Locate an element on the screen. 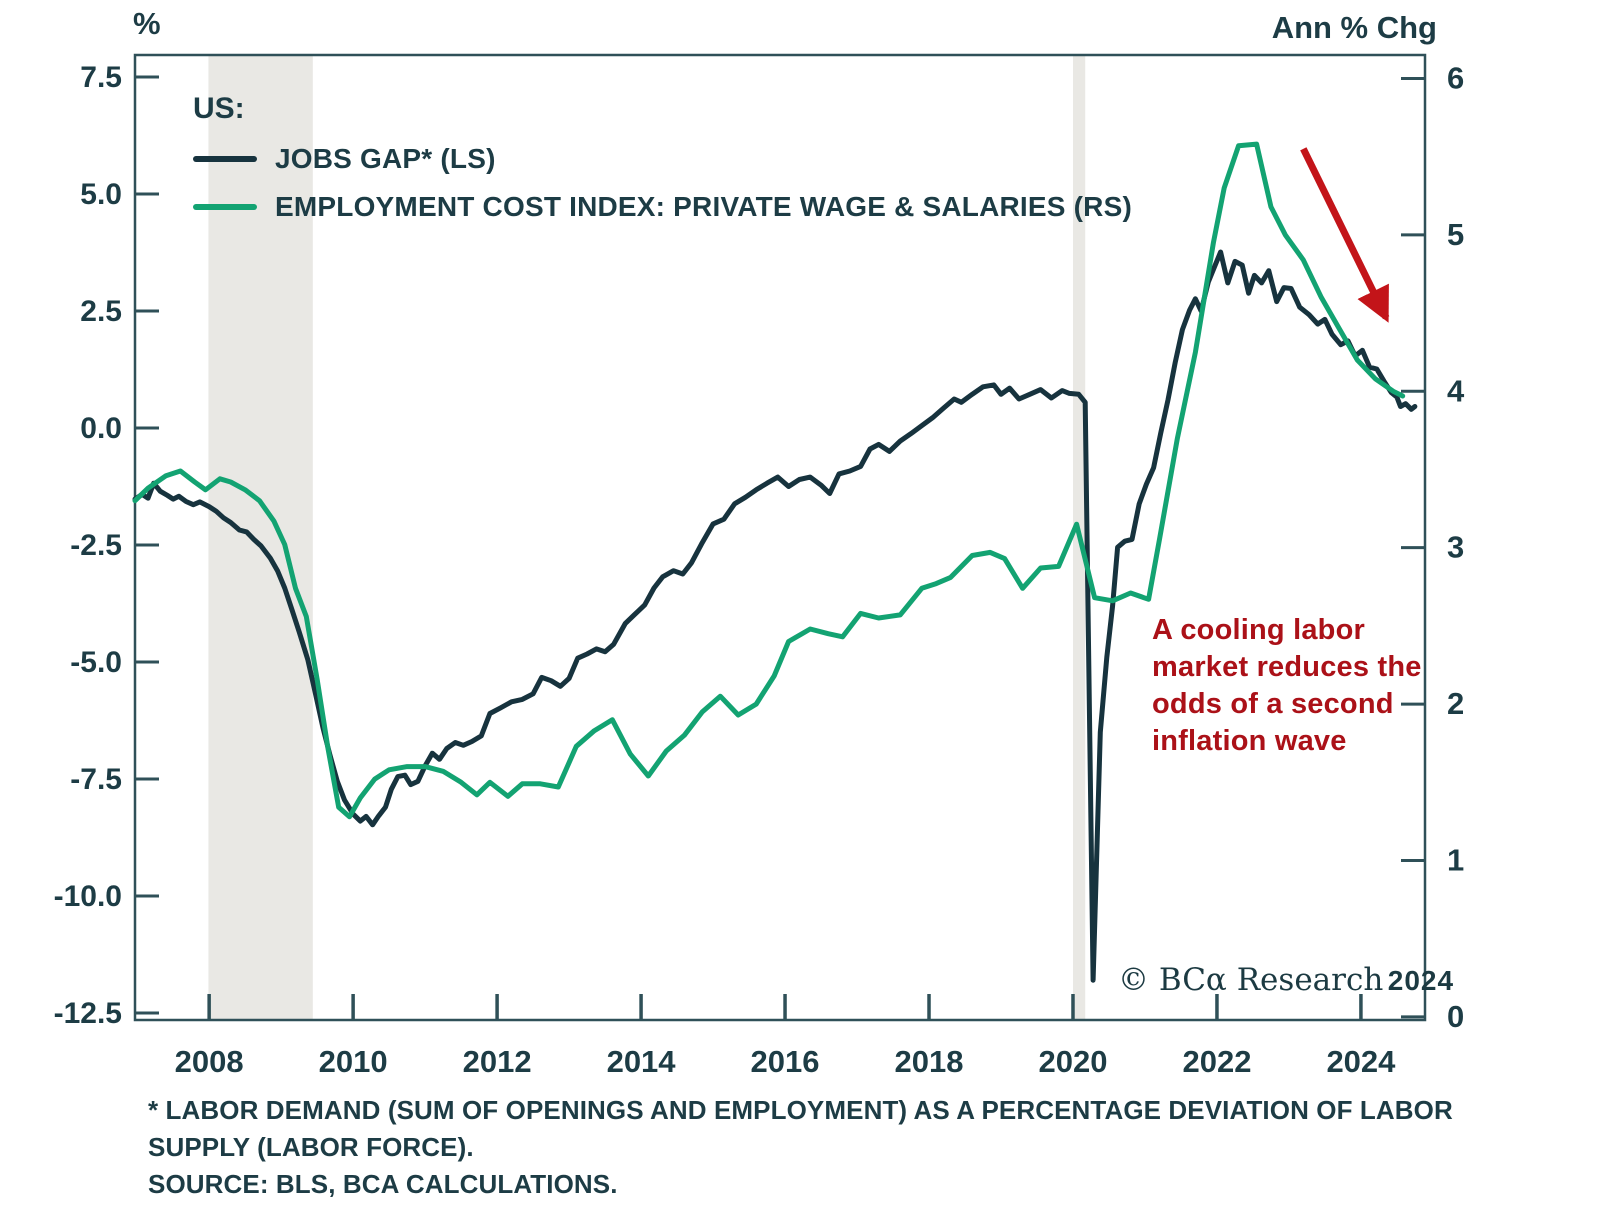 The height and width of the screenshot is (1228, 1600). x-axis-tick-label: 2022 is located at coordinates (1216, 1061).